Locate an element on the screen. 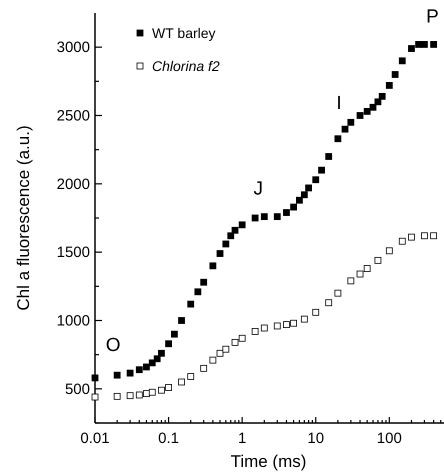  y-axis-title: Chl a fluorescence (a.u.) is located at coordinates (23, 218).